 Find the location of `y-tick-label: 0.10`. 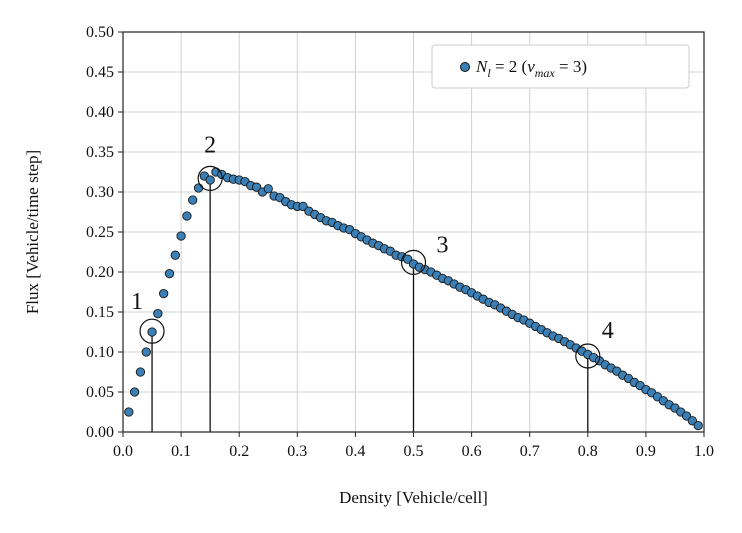

y-tick-label: 0.10 is located at coordinates (100, 352).